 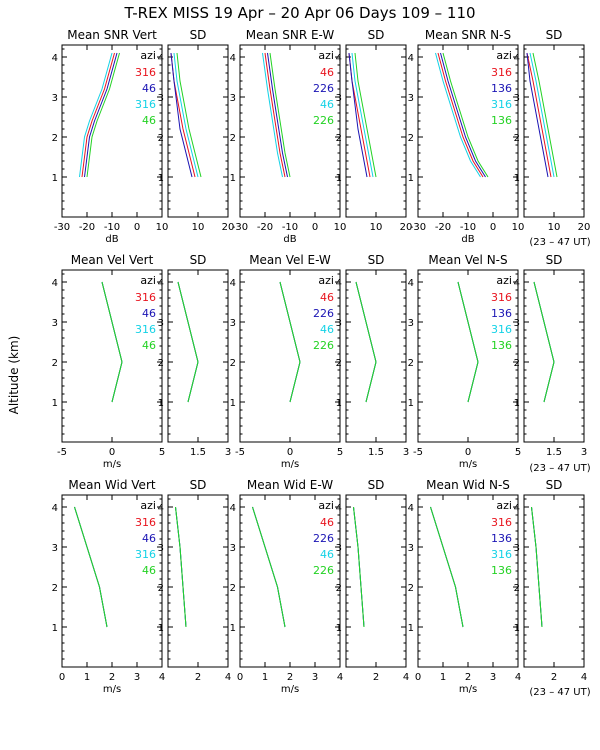 What do you see at coordinates (111, 485) in the screenshot?
I see `panel-title: Mean Wid Vert` at bounding box center [111, 485].